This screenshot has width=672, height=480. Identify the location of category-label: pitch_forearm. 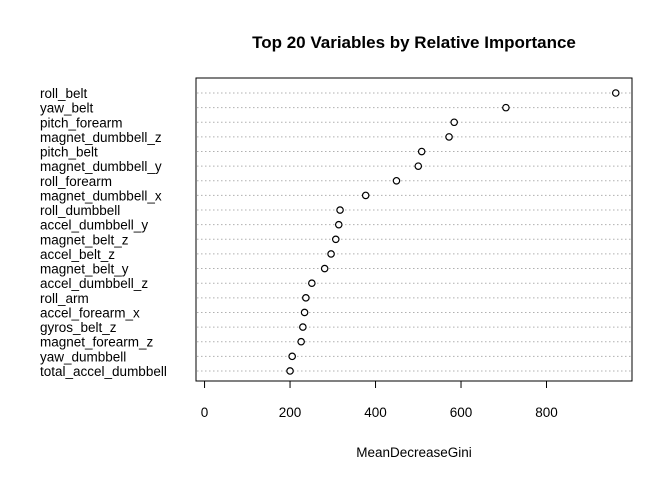
(81, 122).